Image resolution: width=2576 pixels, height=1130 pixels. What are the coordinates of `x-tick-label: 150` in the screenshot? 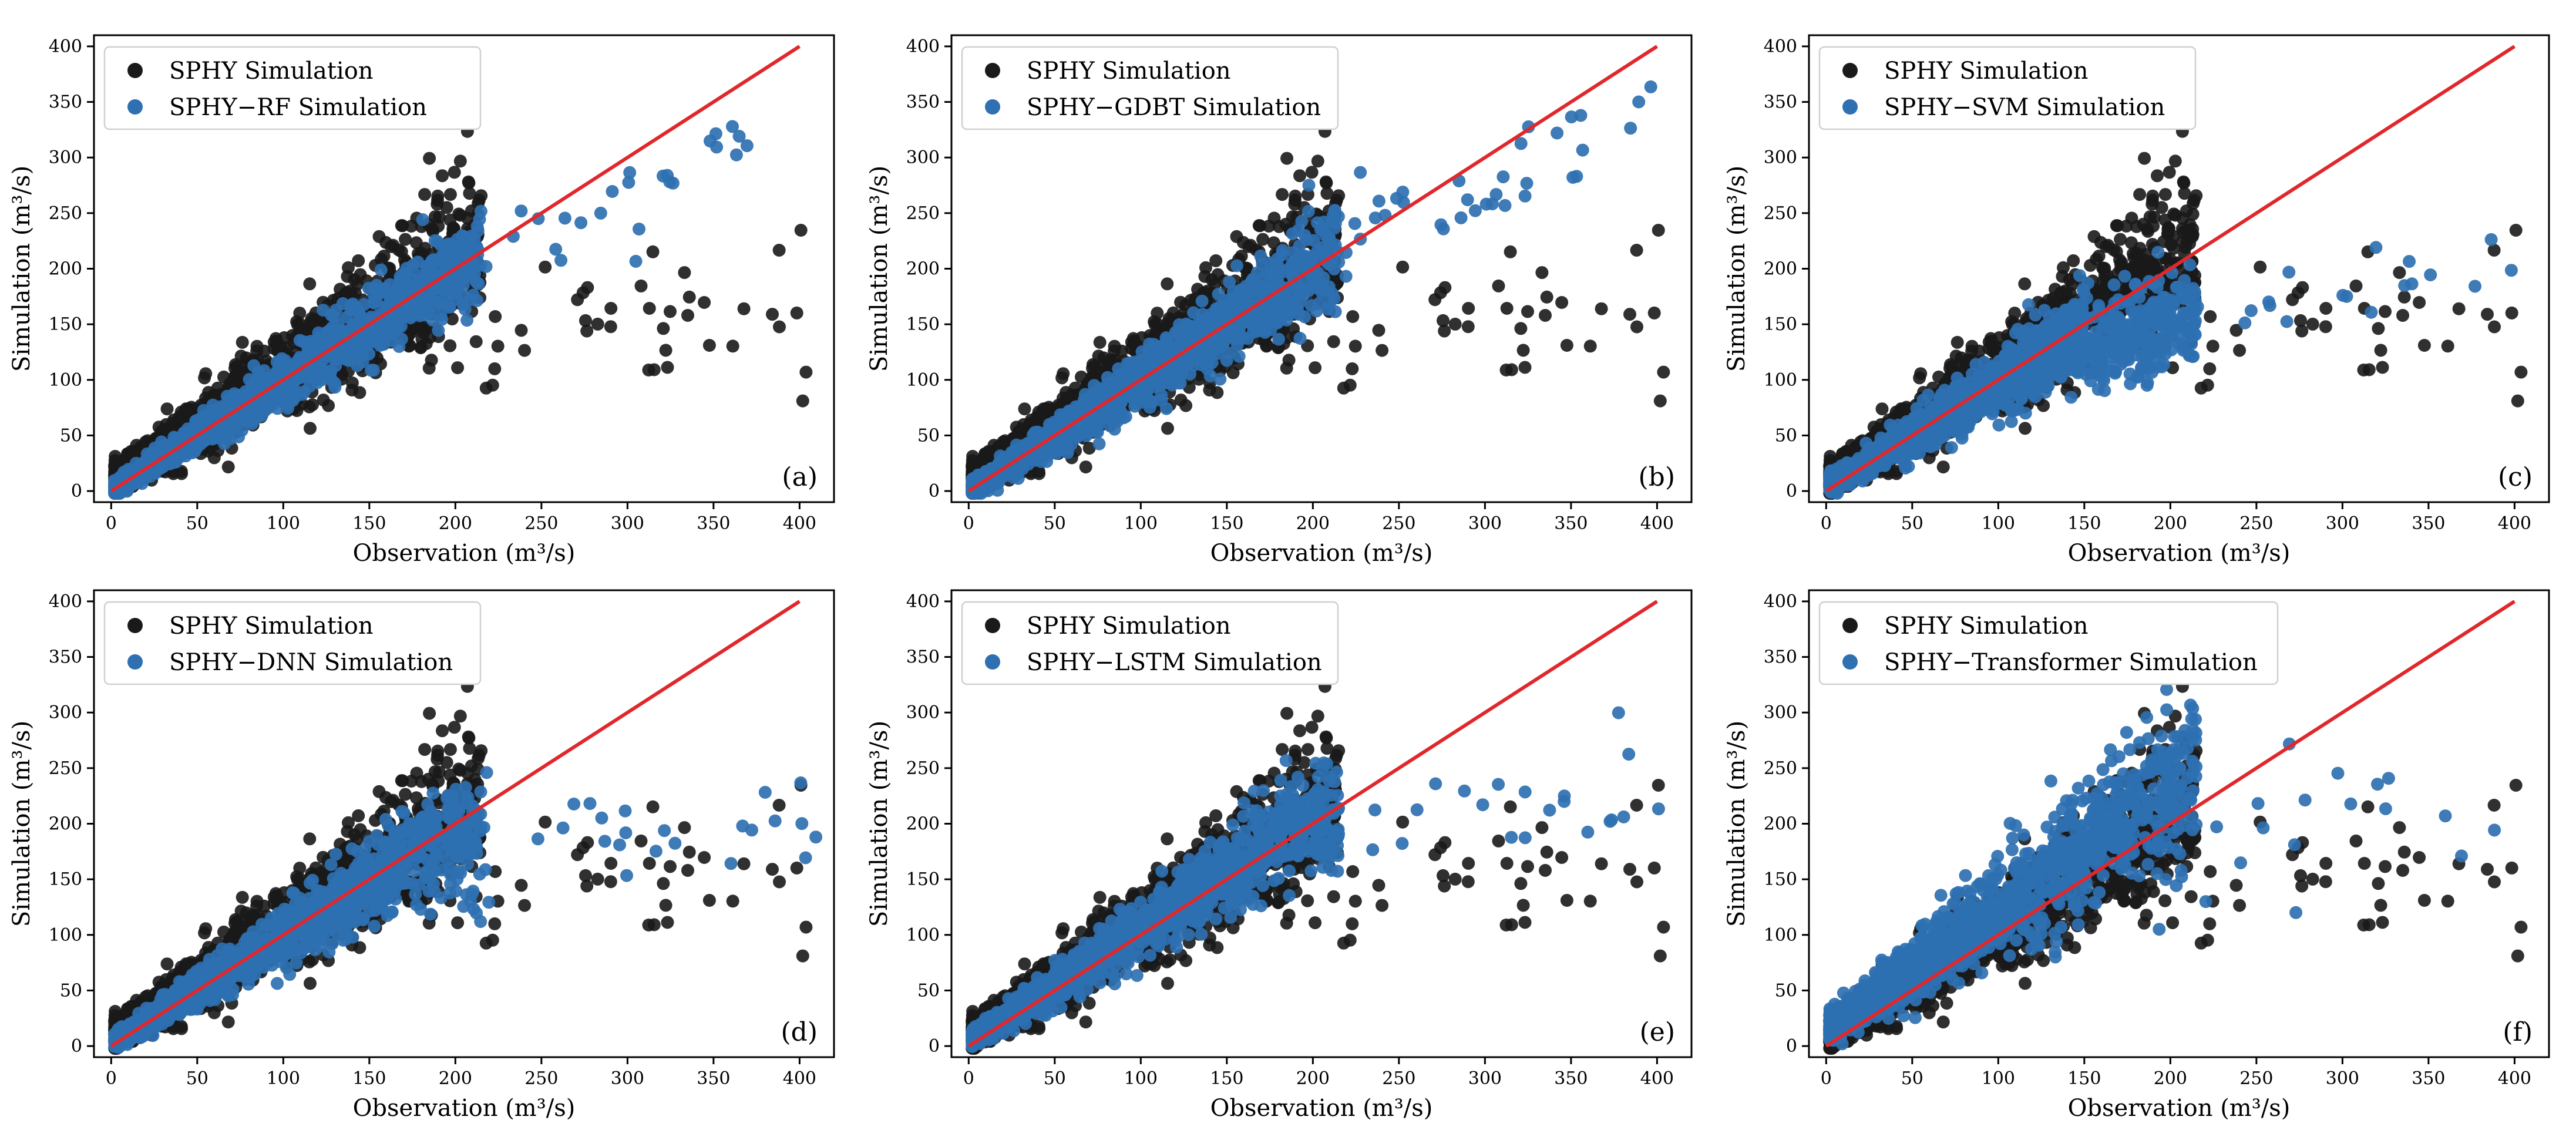 It's located at (369, 523).